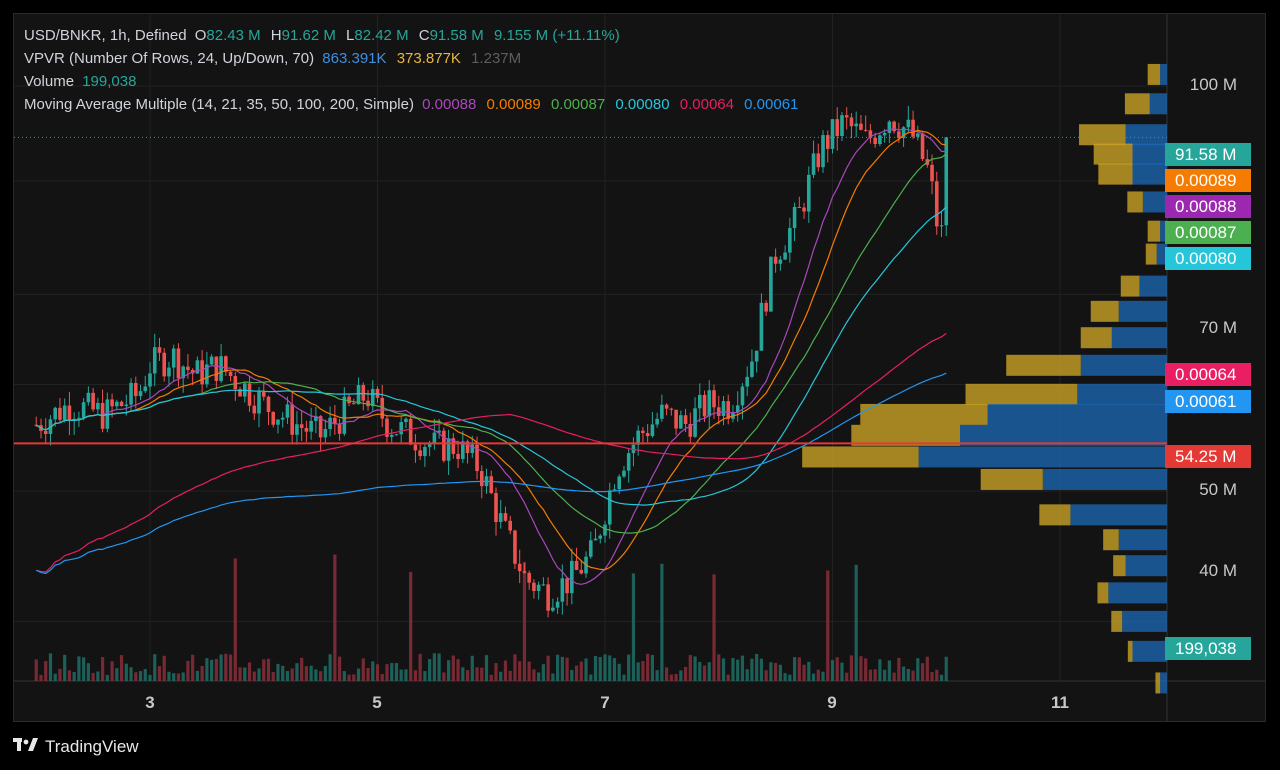 The image size is (1280, 770). Describe the element at coordinates (771, 104) in the screenshot. I see `ma200-value: 0.00061` at that location.